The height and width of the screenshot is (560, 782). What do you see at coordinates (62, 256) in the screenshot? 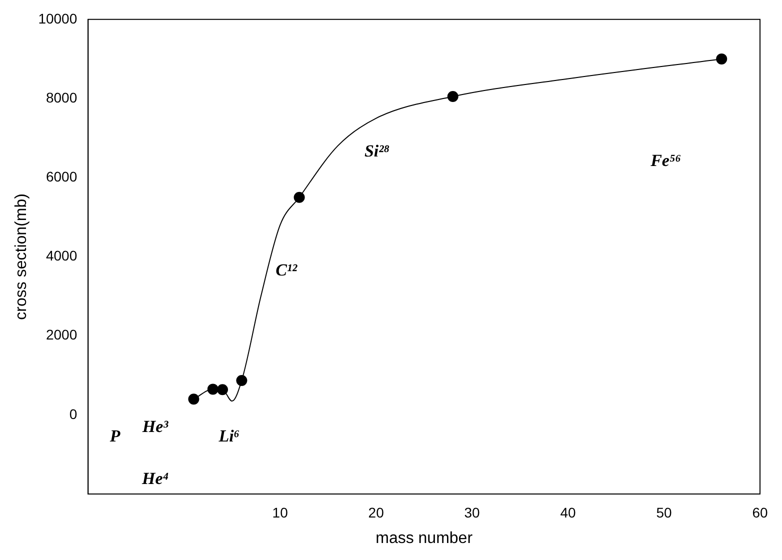
I see `y-tick-label: 4000` at bounding box center [62, 256].